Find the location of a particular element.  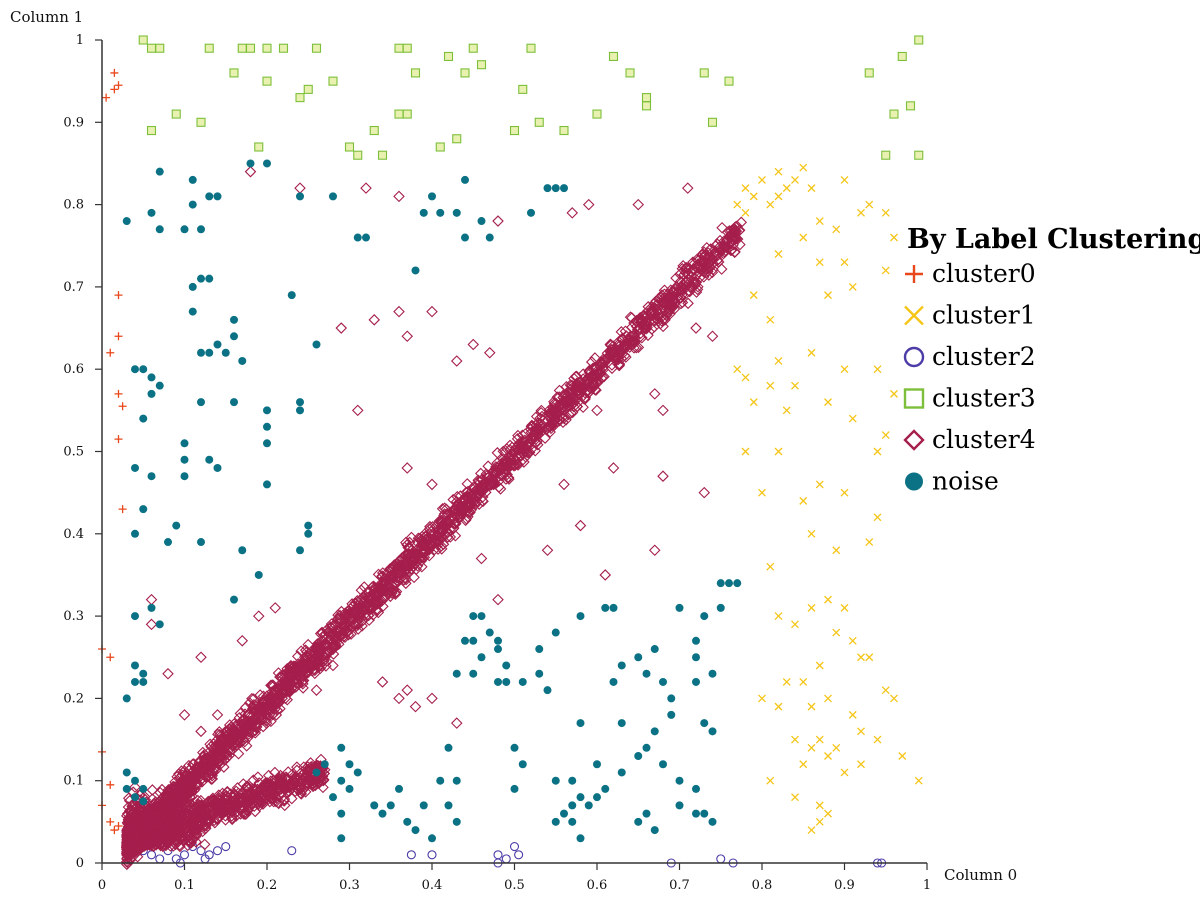

x-tick-label: 0.8 is located at coordinates (762, 885).